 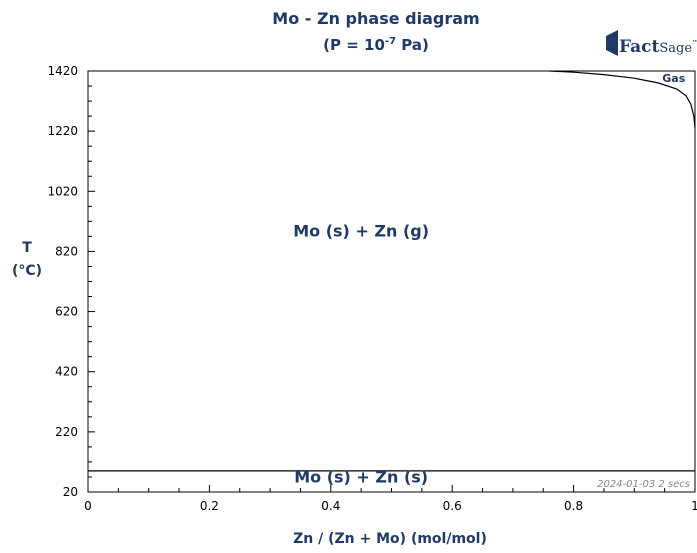 What do you see at coordinates (62, 281) in the screenshot?
I see `y-axis-tick-labels: 20 220 420 620 820 1020 1220 1420` at bounding box center [62, 281].